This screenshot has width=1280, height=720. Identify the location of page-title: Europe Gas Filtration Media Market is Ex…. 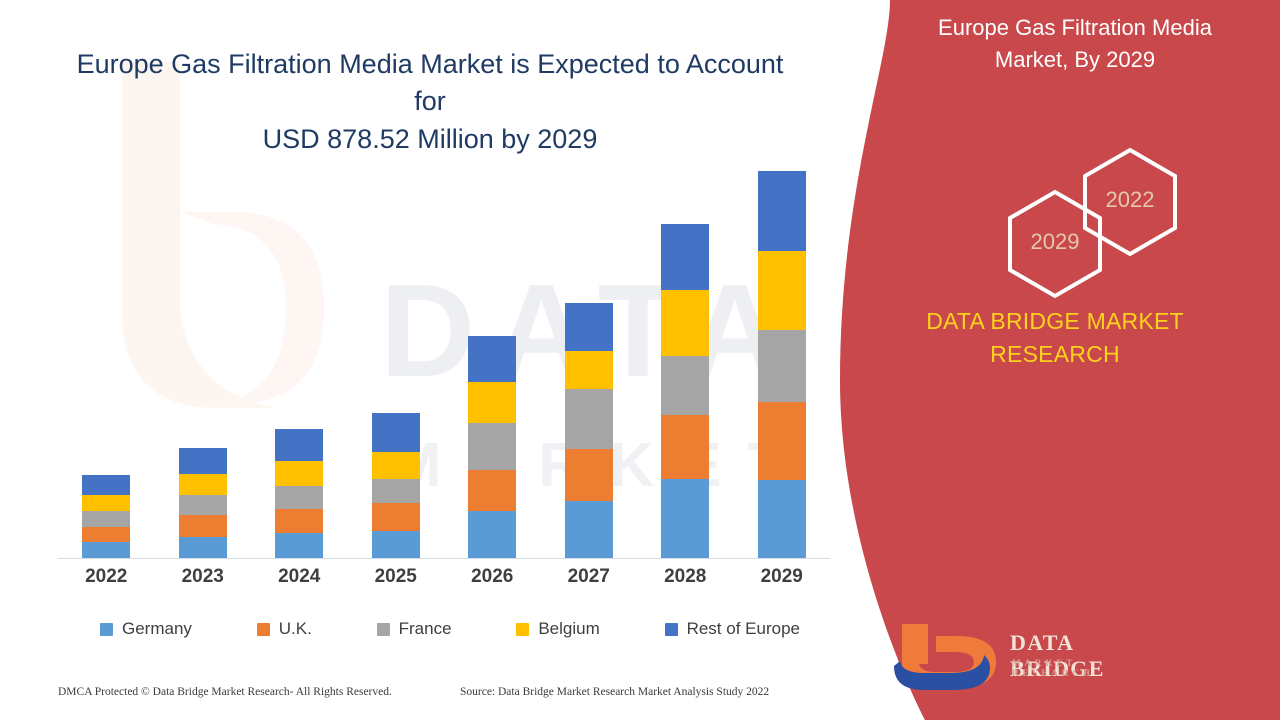
(430, 102).